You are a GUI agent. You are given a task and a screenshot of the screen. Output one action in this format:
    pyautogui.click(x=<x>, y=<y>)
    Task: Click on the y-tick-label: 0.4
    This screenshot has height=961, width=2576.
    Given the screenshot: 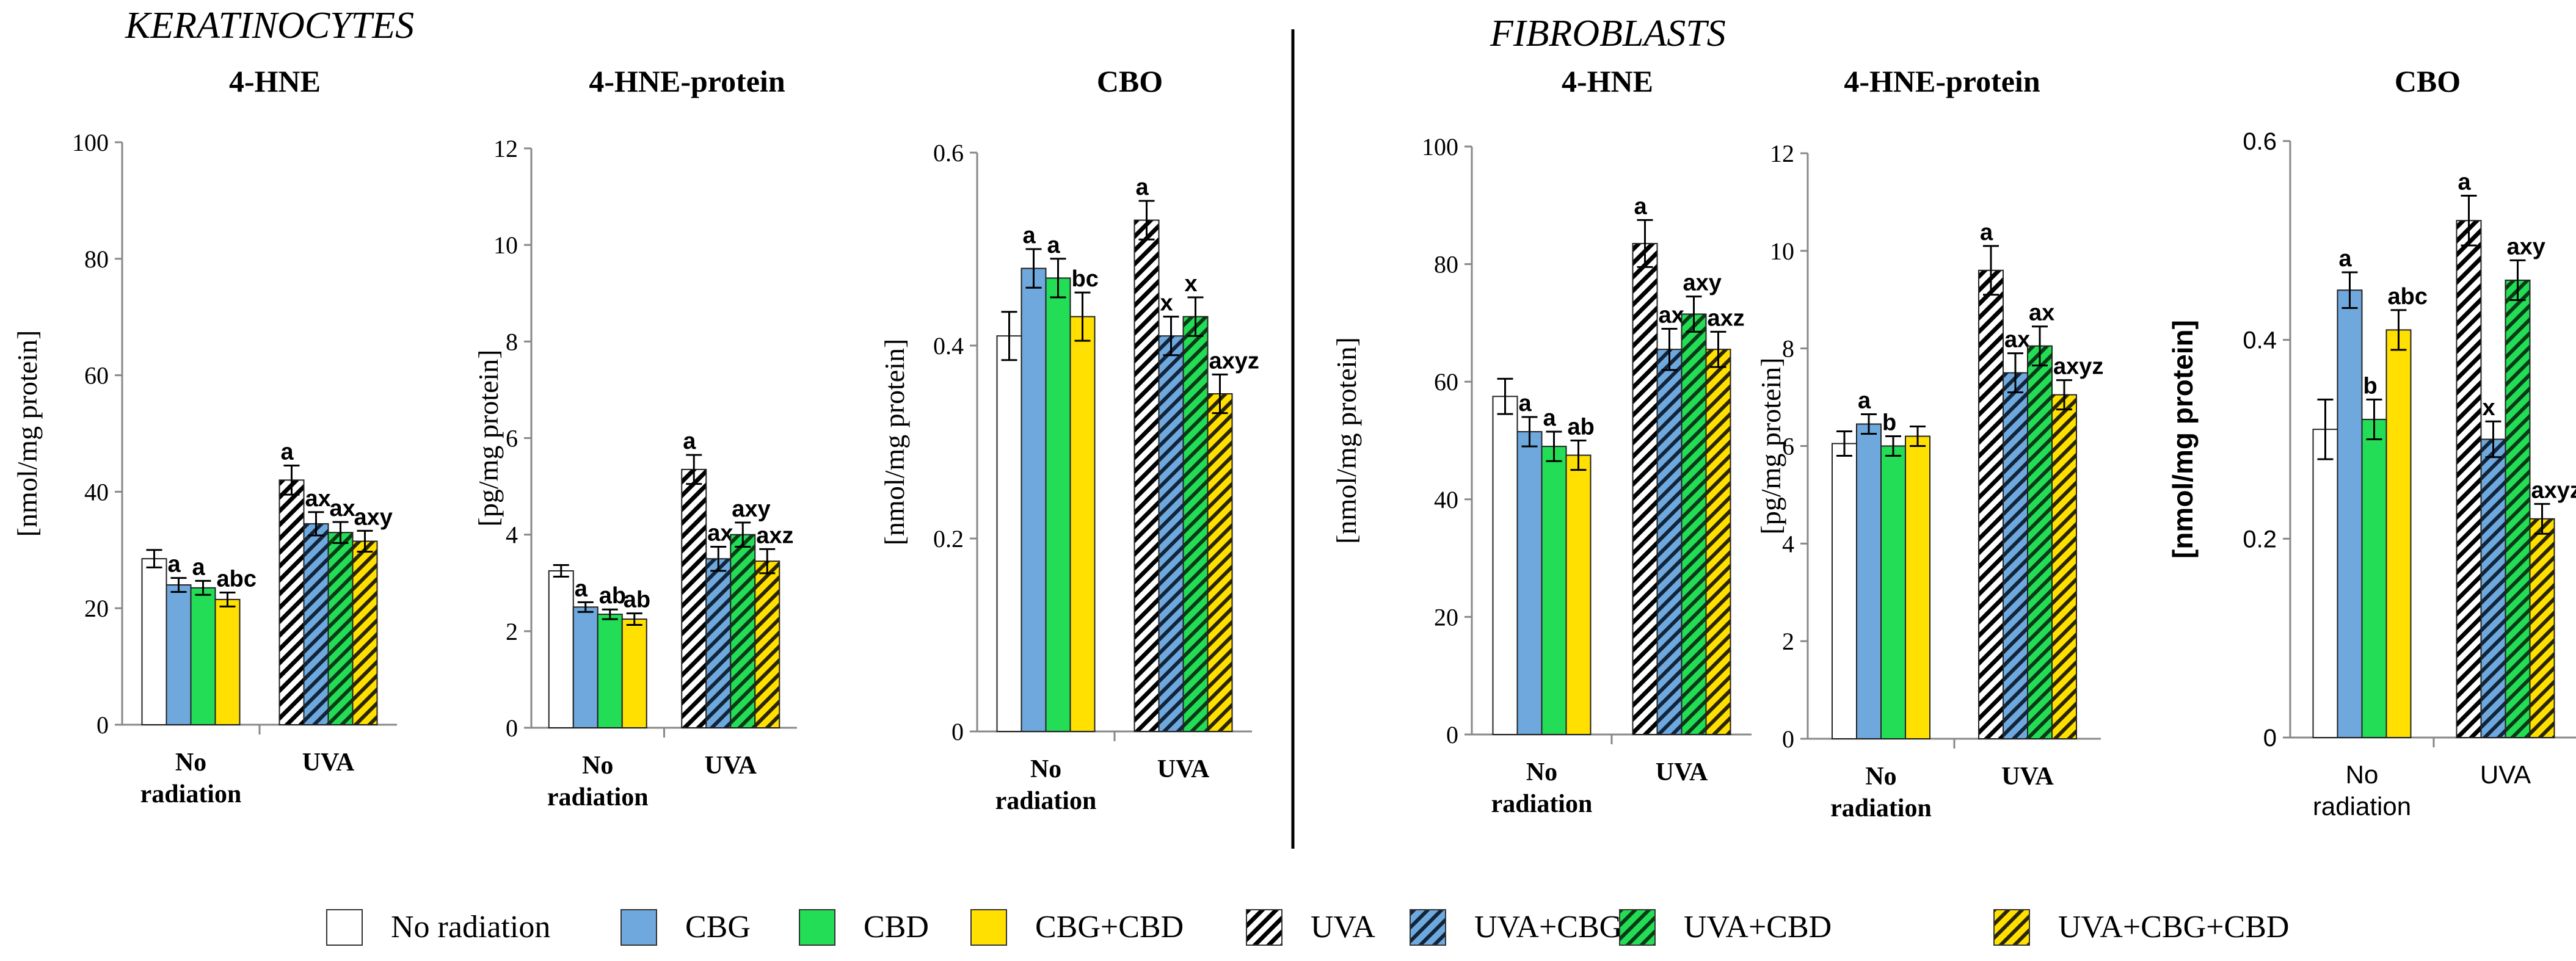 What is the action you would take?
    pyautogui.click(x=2260, y=341)
    